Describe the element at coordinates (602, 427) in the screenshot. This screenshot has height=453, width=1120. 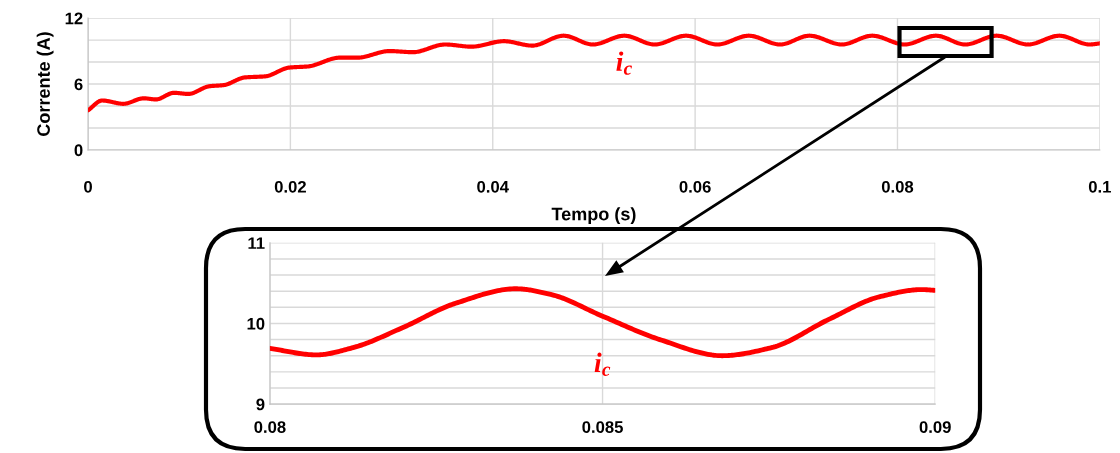
I see `x-tick-label: 0.085` at that location.